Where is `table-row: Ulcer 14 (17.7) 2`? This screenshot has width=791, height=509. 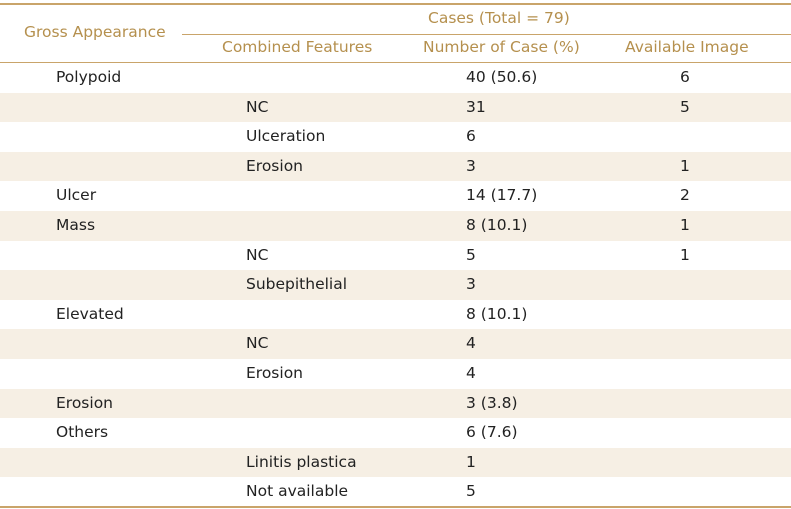
table-row: Ulcer 14 (17.7) 2 is located at coordinates (395, 196).